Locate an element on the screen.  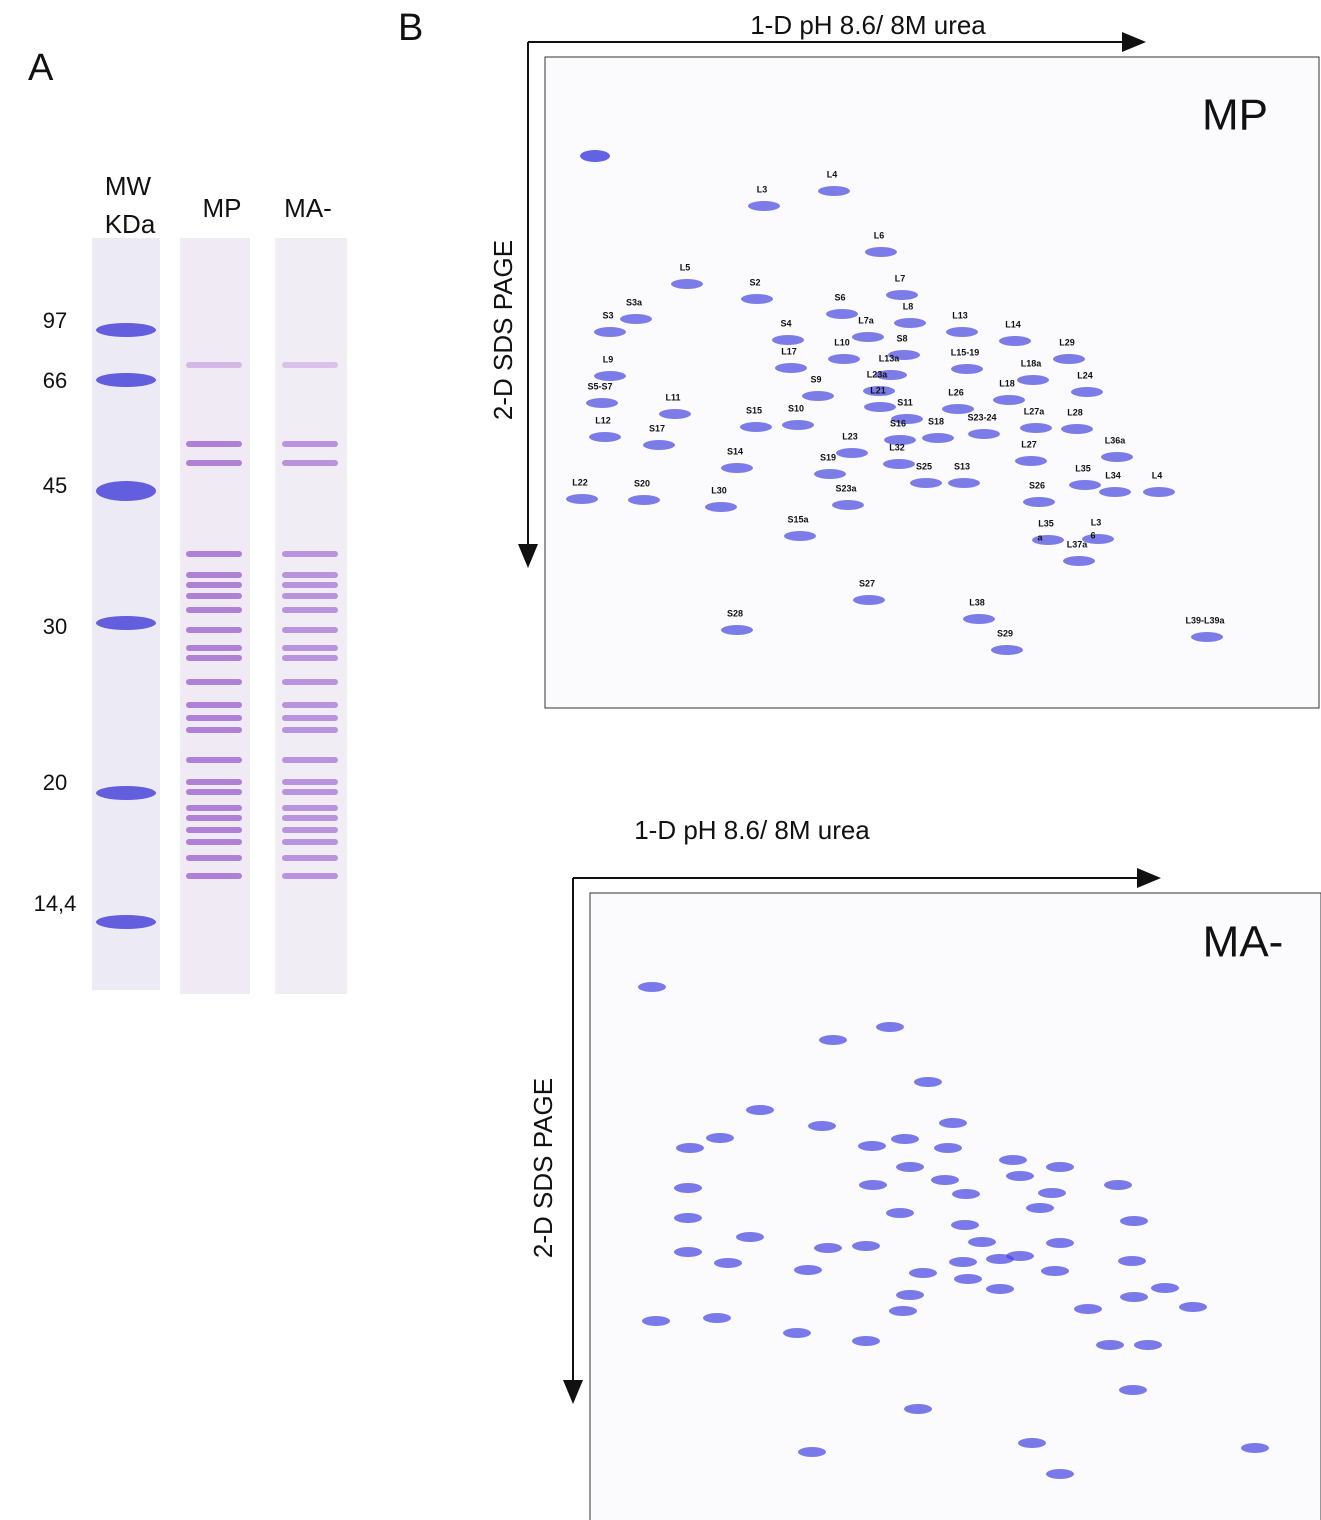
spot-label: S17 is located at coordinates (657, 428).